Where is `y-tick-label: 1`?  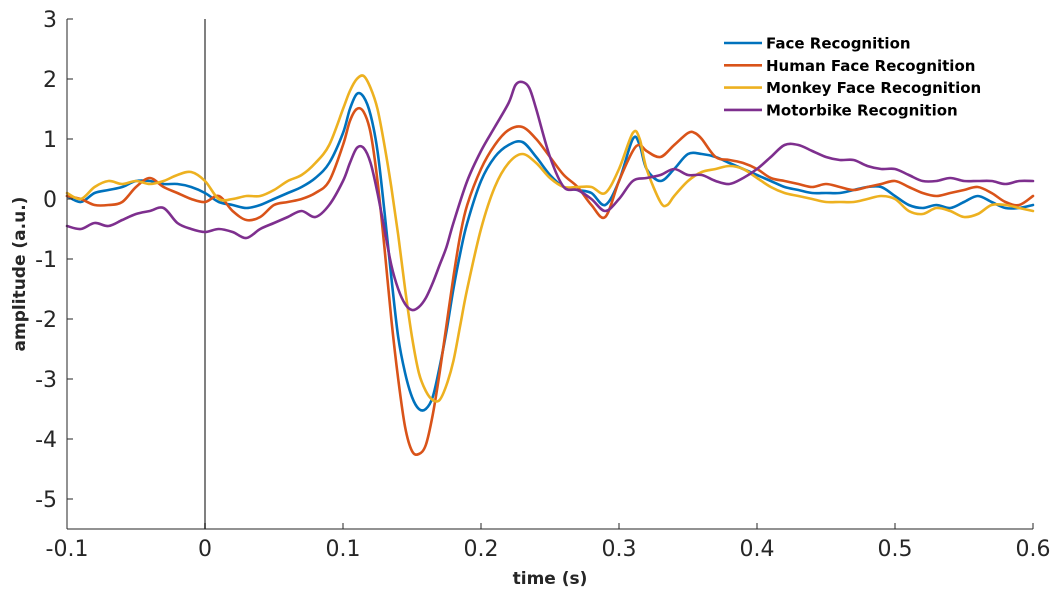
y-tick-label: 1 is located at coordinates (50, 140).